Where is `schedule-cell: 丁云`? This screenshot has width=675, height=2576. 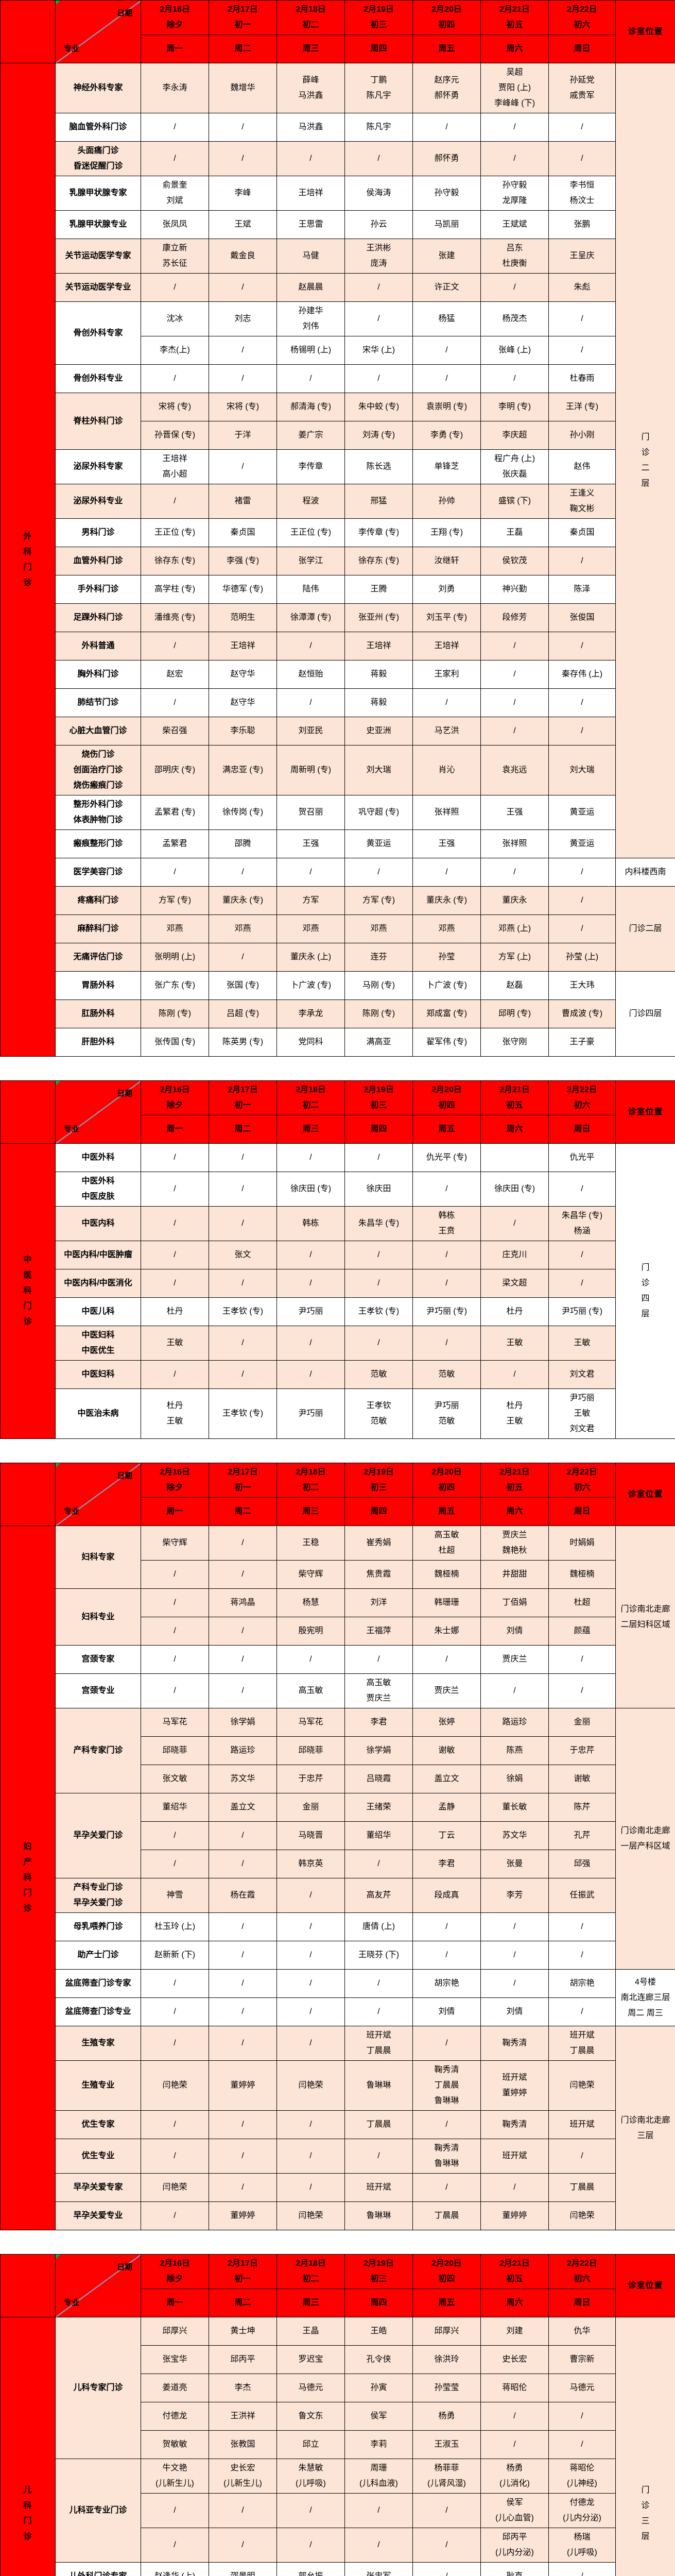 schedule-cell: 丁云 is located at coordinates (447, 1835).